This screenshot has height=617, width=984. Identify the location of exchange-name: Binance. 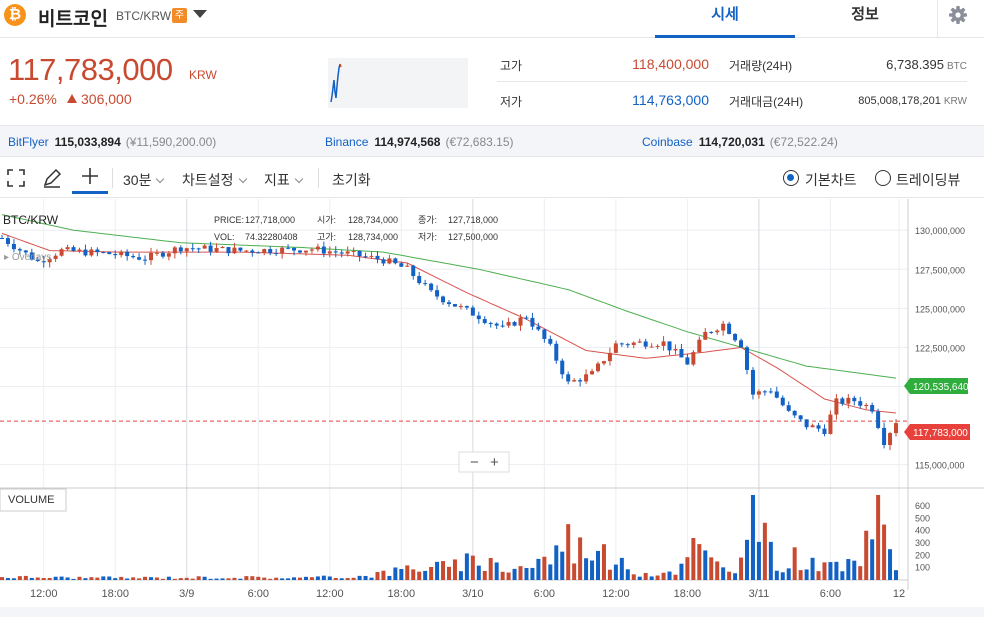
(347, 142).